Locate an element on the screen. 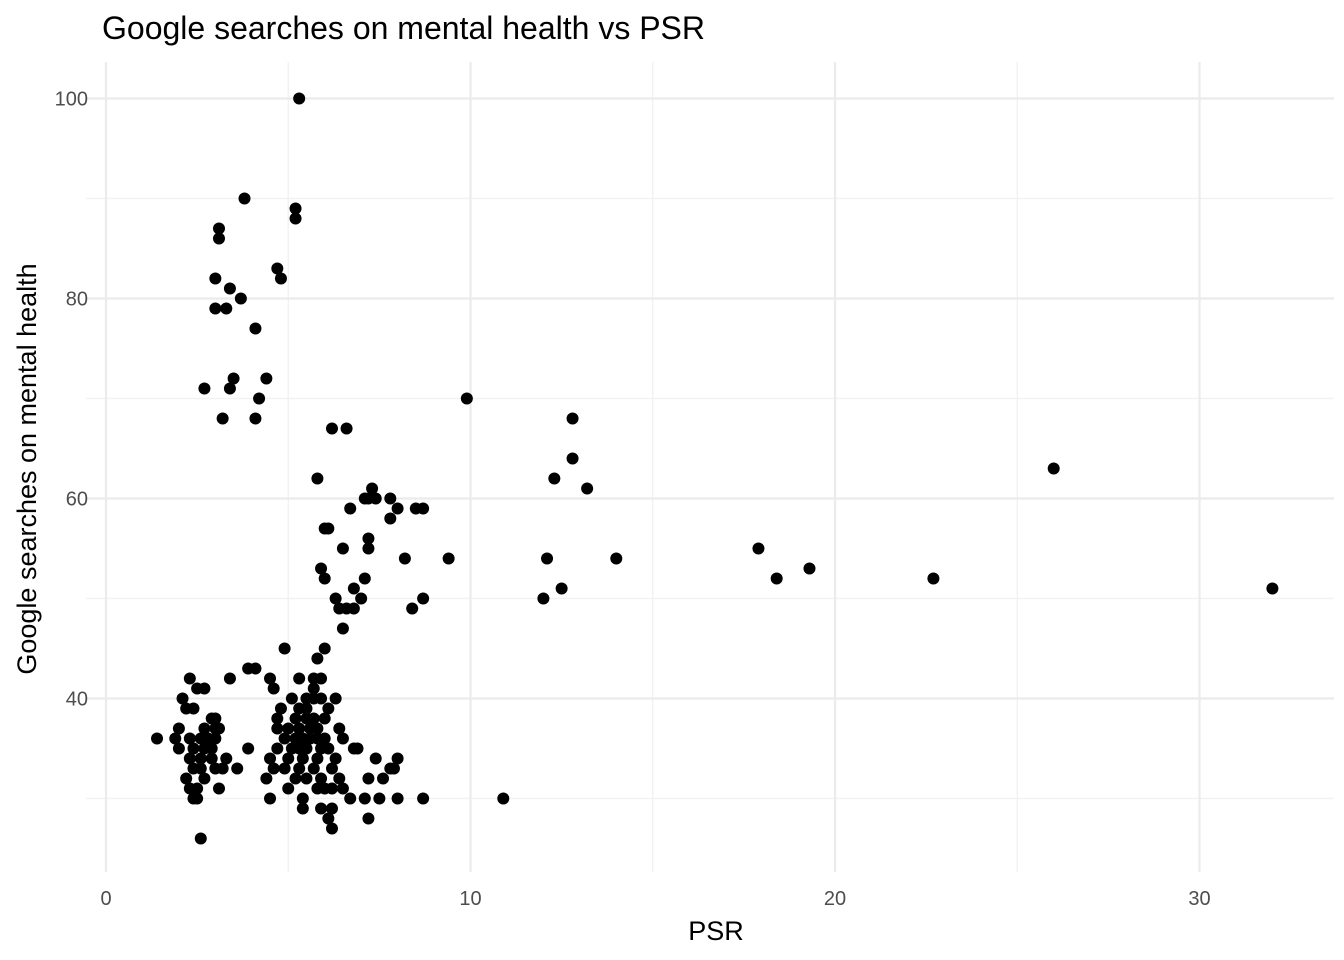 The height and width of the screenshot is (960, 1344). x-tick-label: 30 is located at coordinates (1199, 899).